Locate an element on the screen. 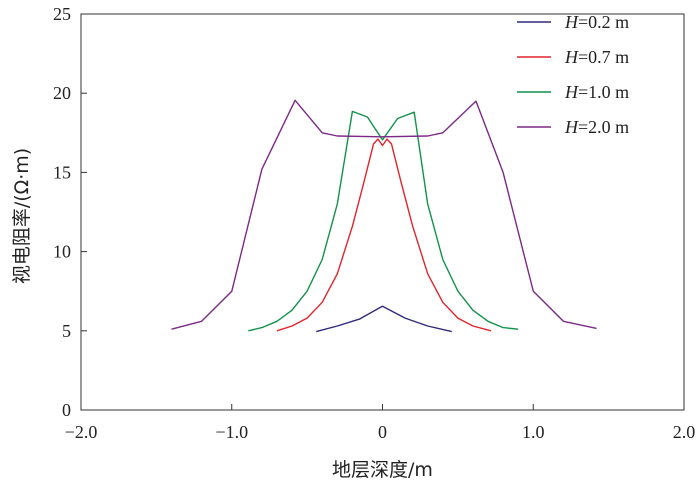 Image resolution: width=700 pixels, height=485 pixels. y-axis-title: 视电阻率/(Ω·m) is located at coordinates (22, 216).